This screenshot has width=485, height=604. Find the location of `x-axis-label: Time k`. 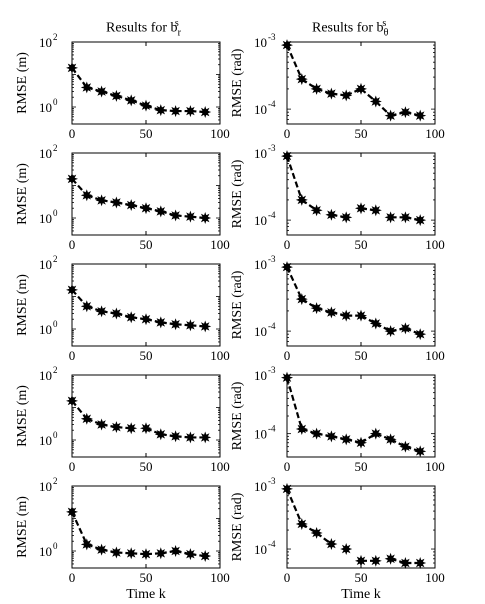

x-axis-label: Time k is located at coordinates (146, 594).